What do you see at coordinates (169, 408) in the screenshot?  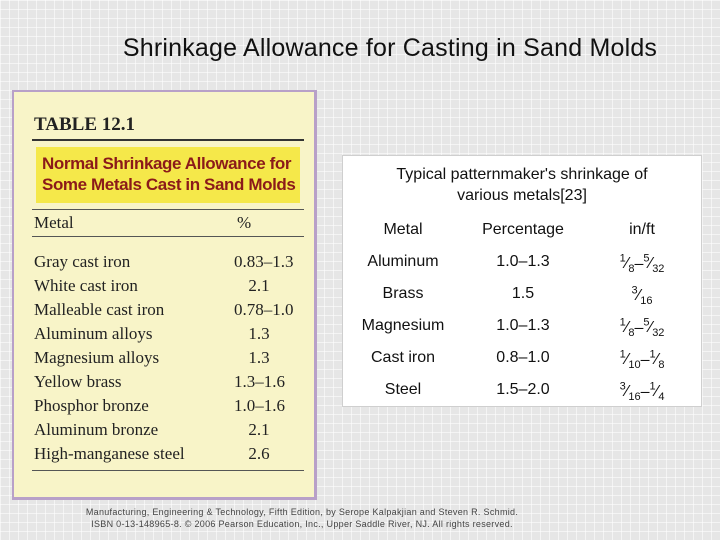 I see `table-row: Phosphor bronze 1.0–1.6` at bounding box center [169, 408].